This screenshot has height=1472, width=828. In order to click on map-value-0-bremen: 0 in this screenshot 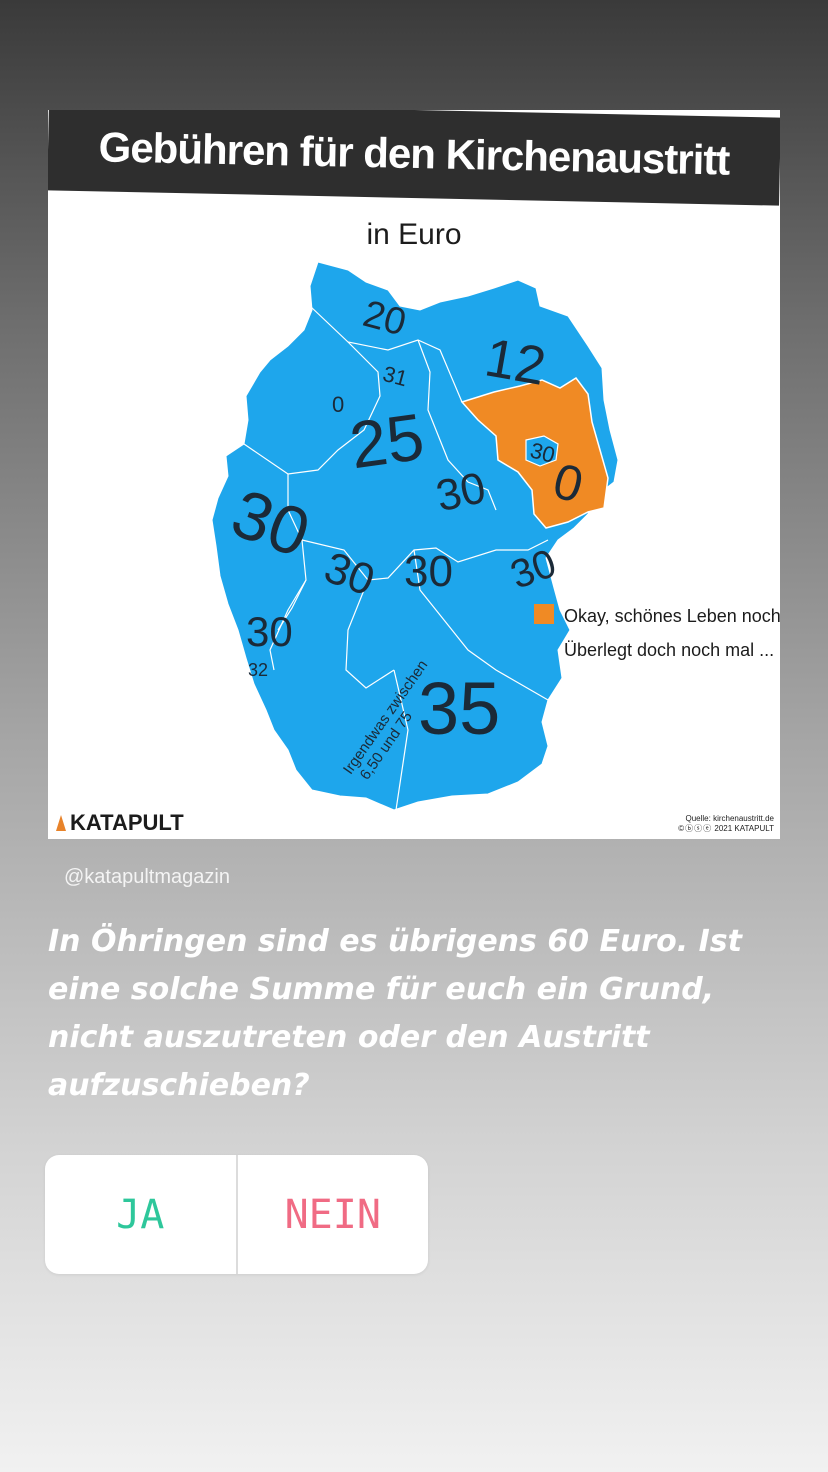, I will do `click(338, 404)`.